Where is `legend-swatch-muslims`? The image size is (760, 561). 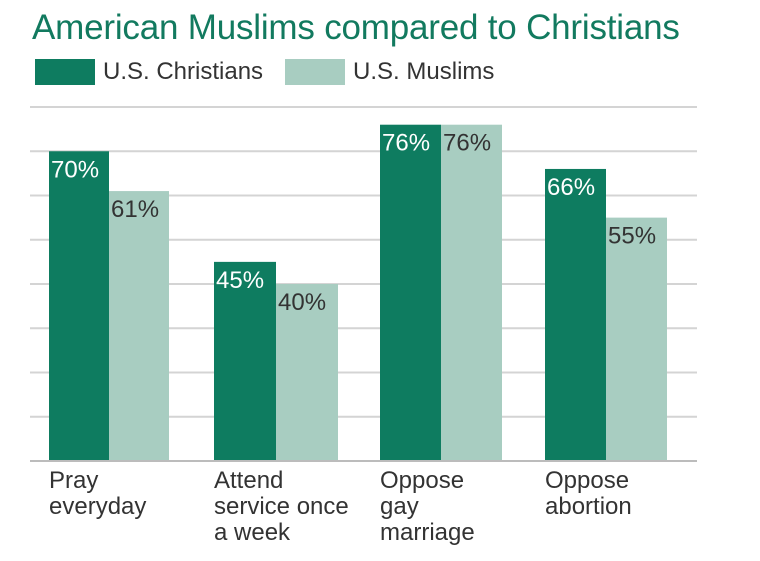
legend-swatch-muslims is located at coordinates (315, 72).